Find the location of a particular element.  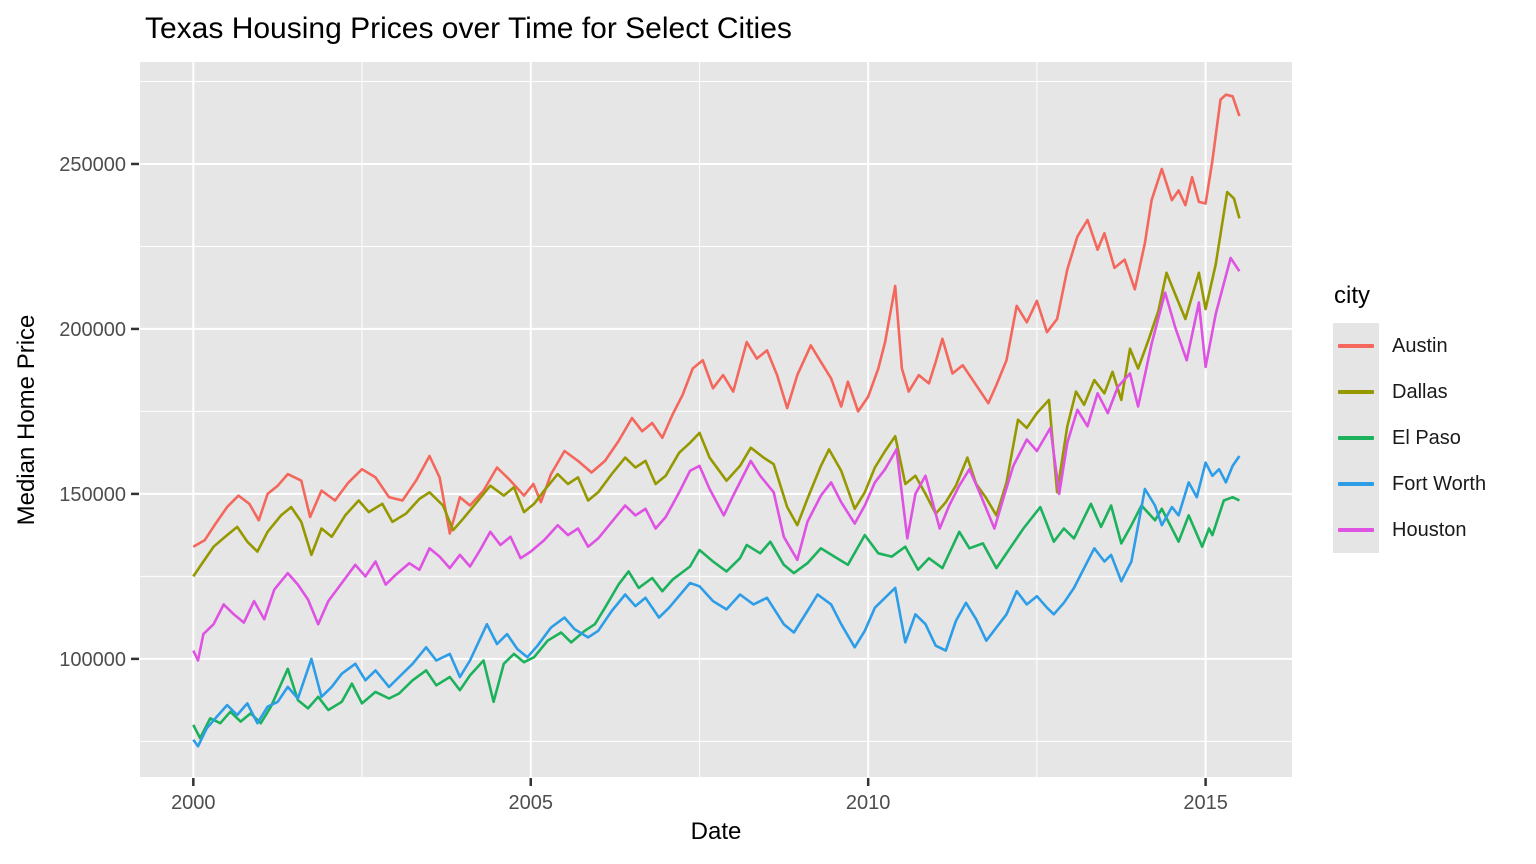

legend-item-houston: Houston is located at coordinates (1409, 530).